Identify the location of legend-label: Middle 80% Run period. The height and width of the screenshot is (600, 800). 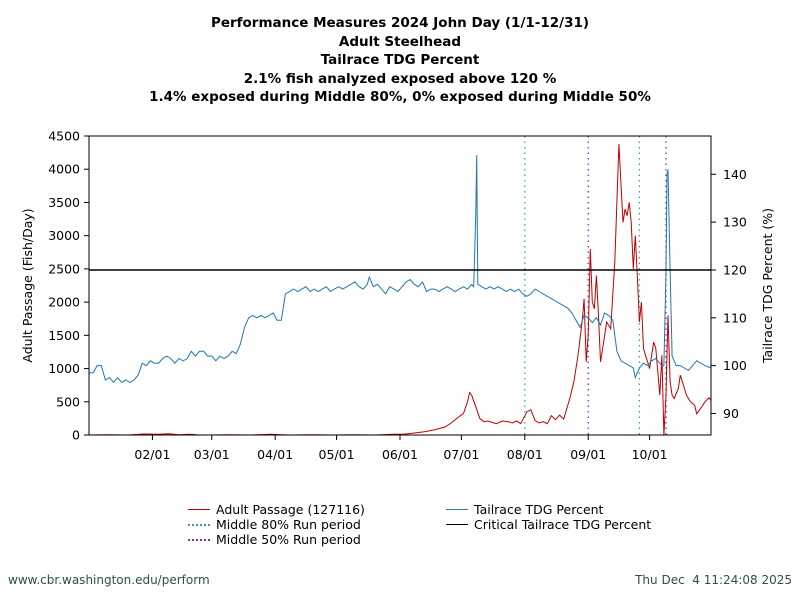
(288, 524).